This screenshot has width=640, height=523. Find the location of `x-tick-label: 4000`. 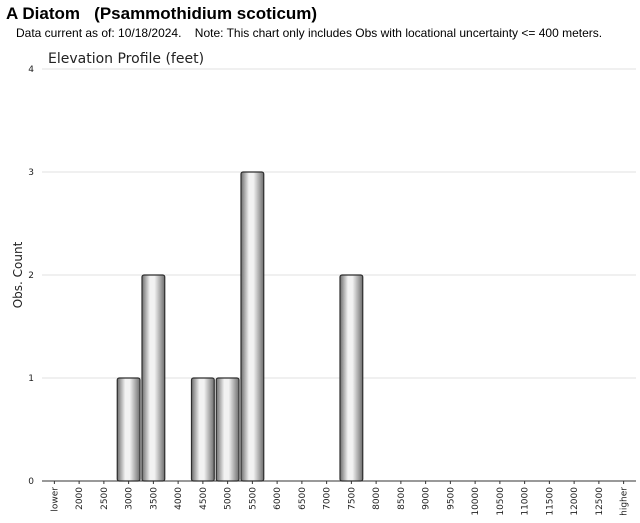

x-tick-label: 4000 is located at coordinates (179, 498).